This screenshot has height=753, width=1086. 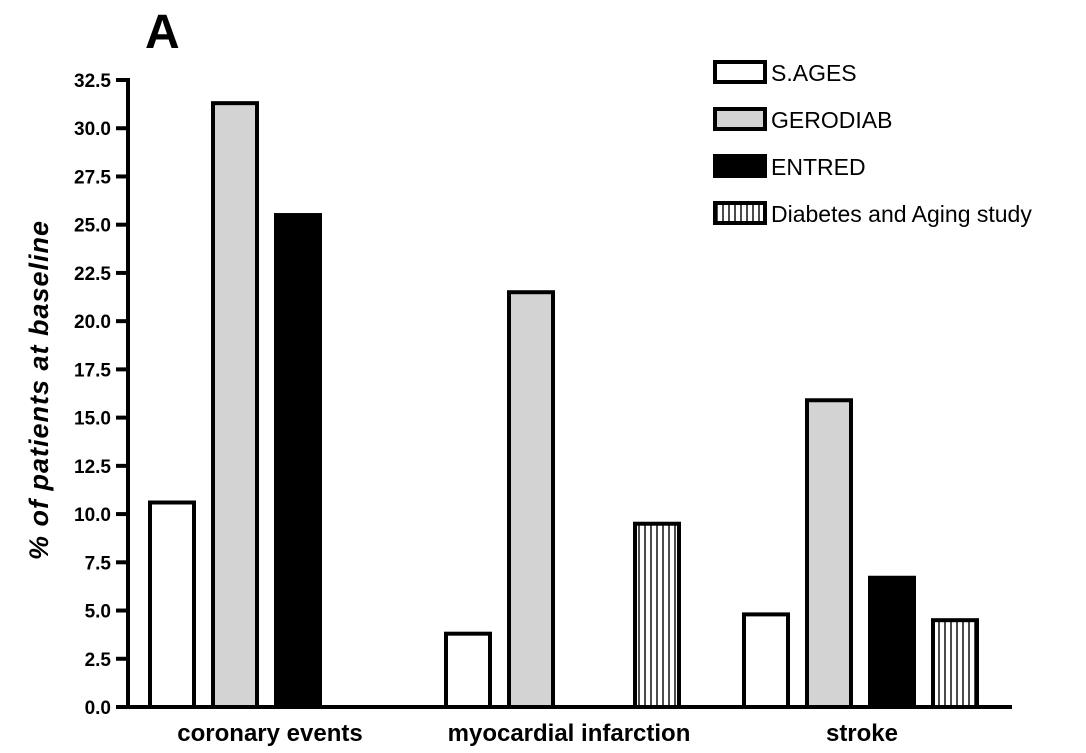 I want to click on bar-diabetes-and-aging-study-stroke, so click(x=955, y=664).